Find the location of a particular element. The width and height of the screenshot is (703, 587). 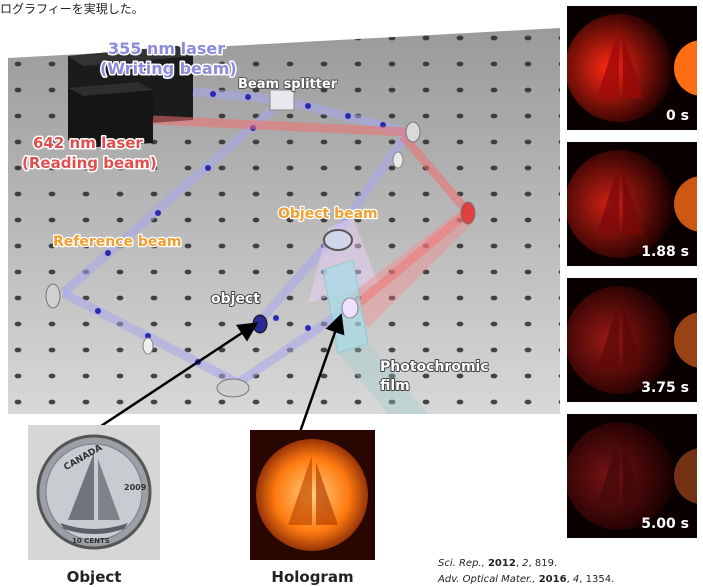

hologram-caption: Hologram is located at coordinates (312, 577).